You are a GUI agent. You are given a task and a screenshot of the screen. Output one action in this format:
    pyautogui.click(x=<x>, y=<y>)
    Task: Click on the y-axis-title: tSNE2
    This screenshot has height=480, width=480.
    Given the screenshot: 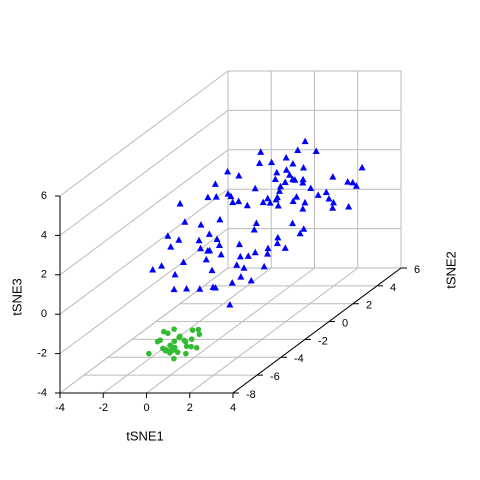 What is the action you would take?
    pyautogui.click(x=450, y=270)
    